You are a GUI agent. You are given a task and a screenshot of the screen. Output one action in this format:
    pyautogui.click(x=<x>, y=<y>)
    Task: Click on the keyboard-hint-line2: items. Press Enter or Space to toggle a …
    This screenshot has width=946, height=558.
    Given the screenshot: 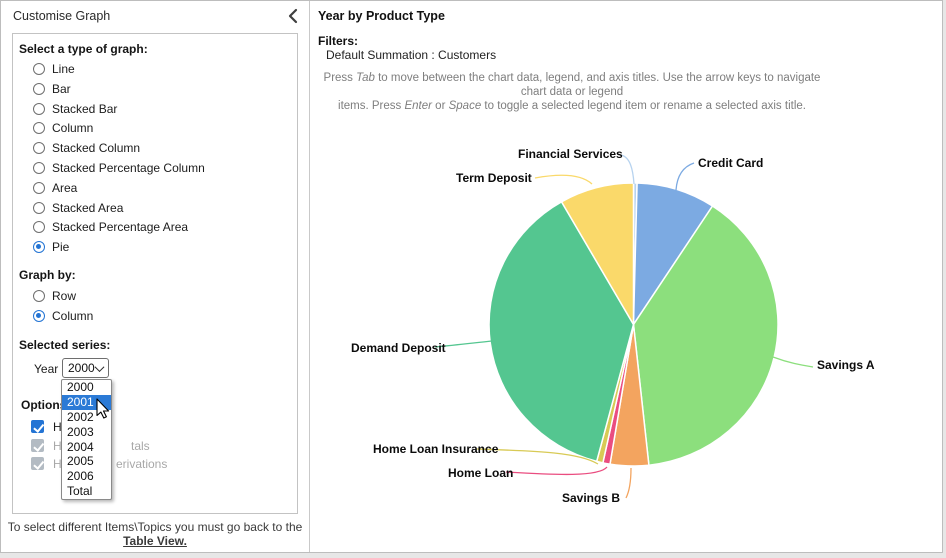 What is the action you would take?
    pyautogui.click(x=572, y=106)
    